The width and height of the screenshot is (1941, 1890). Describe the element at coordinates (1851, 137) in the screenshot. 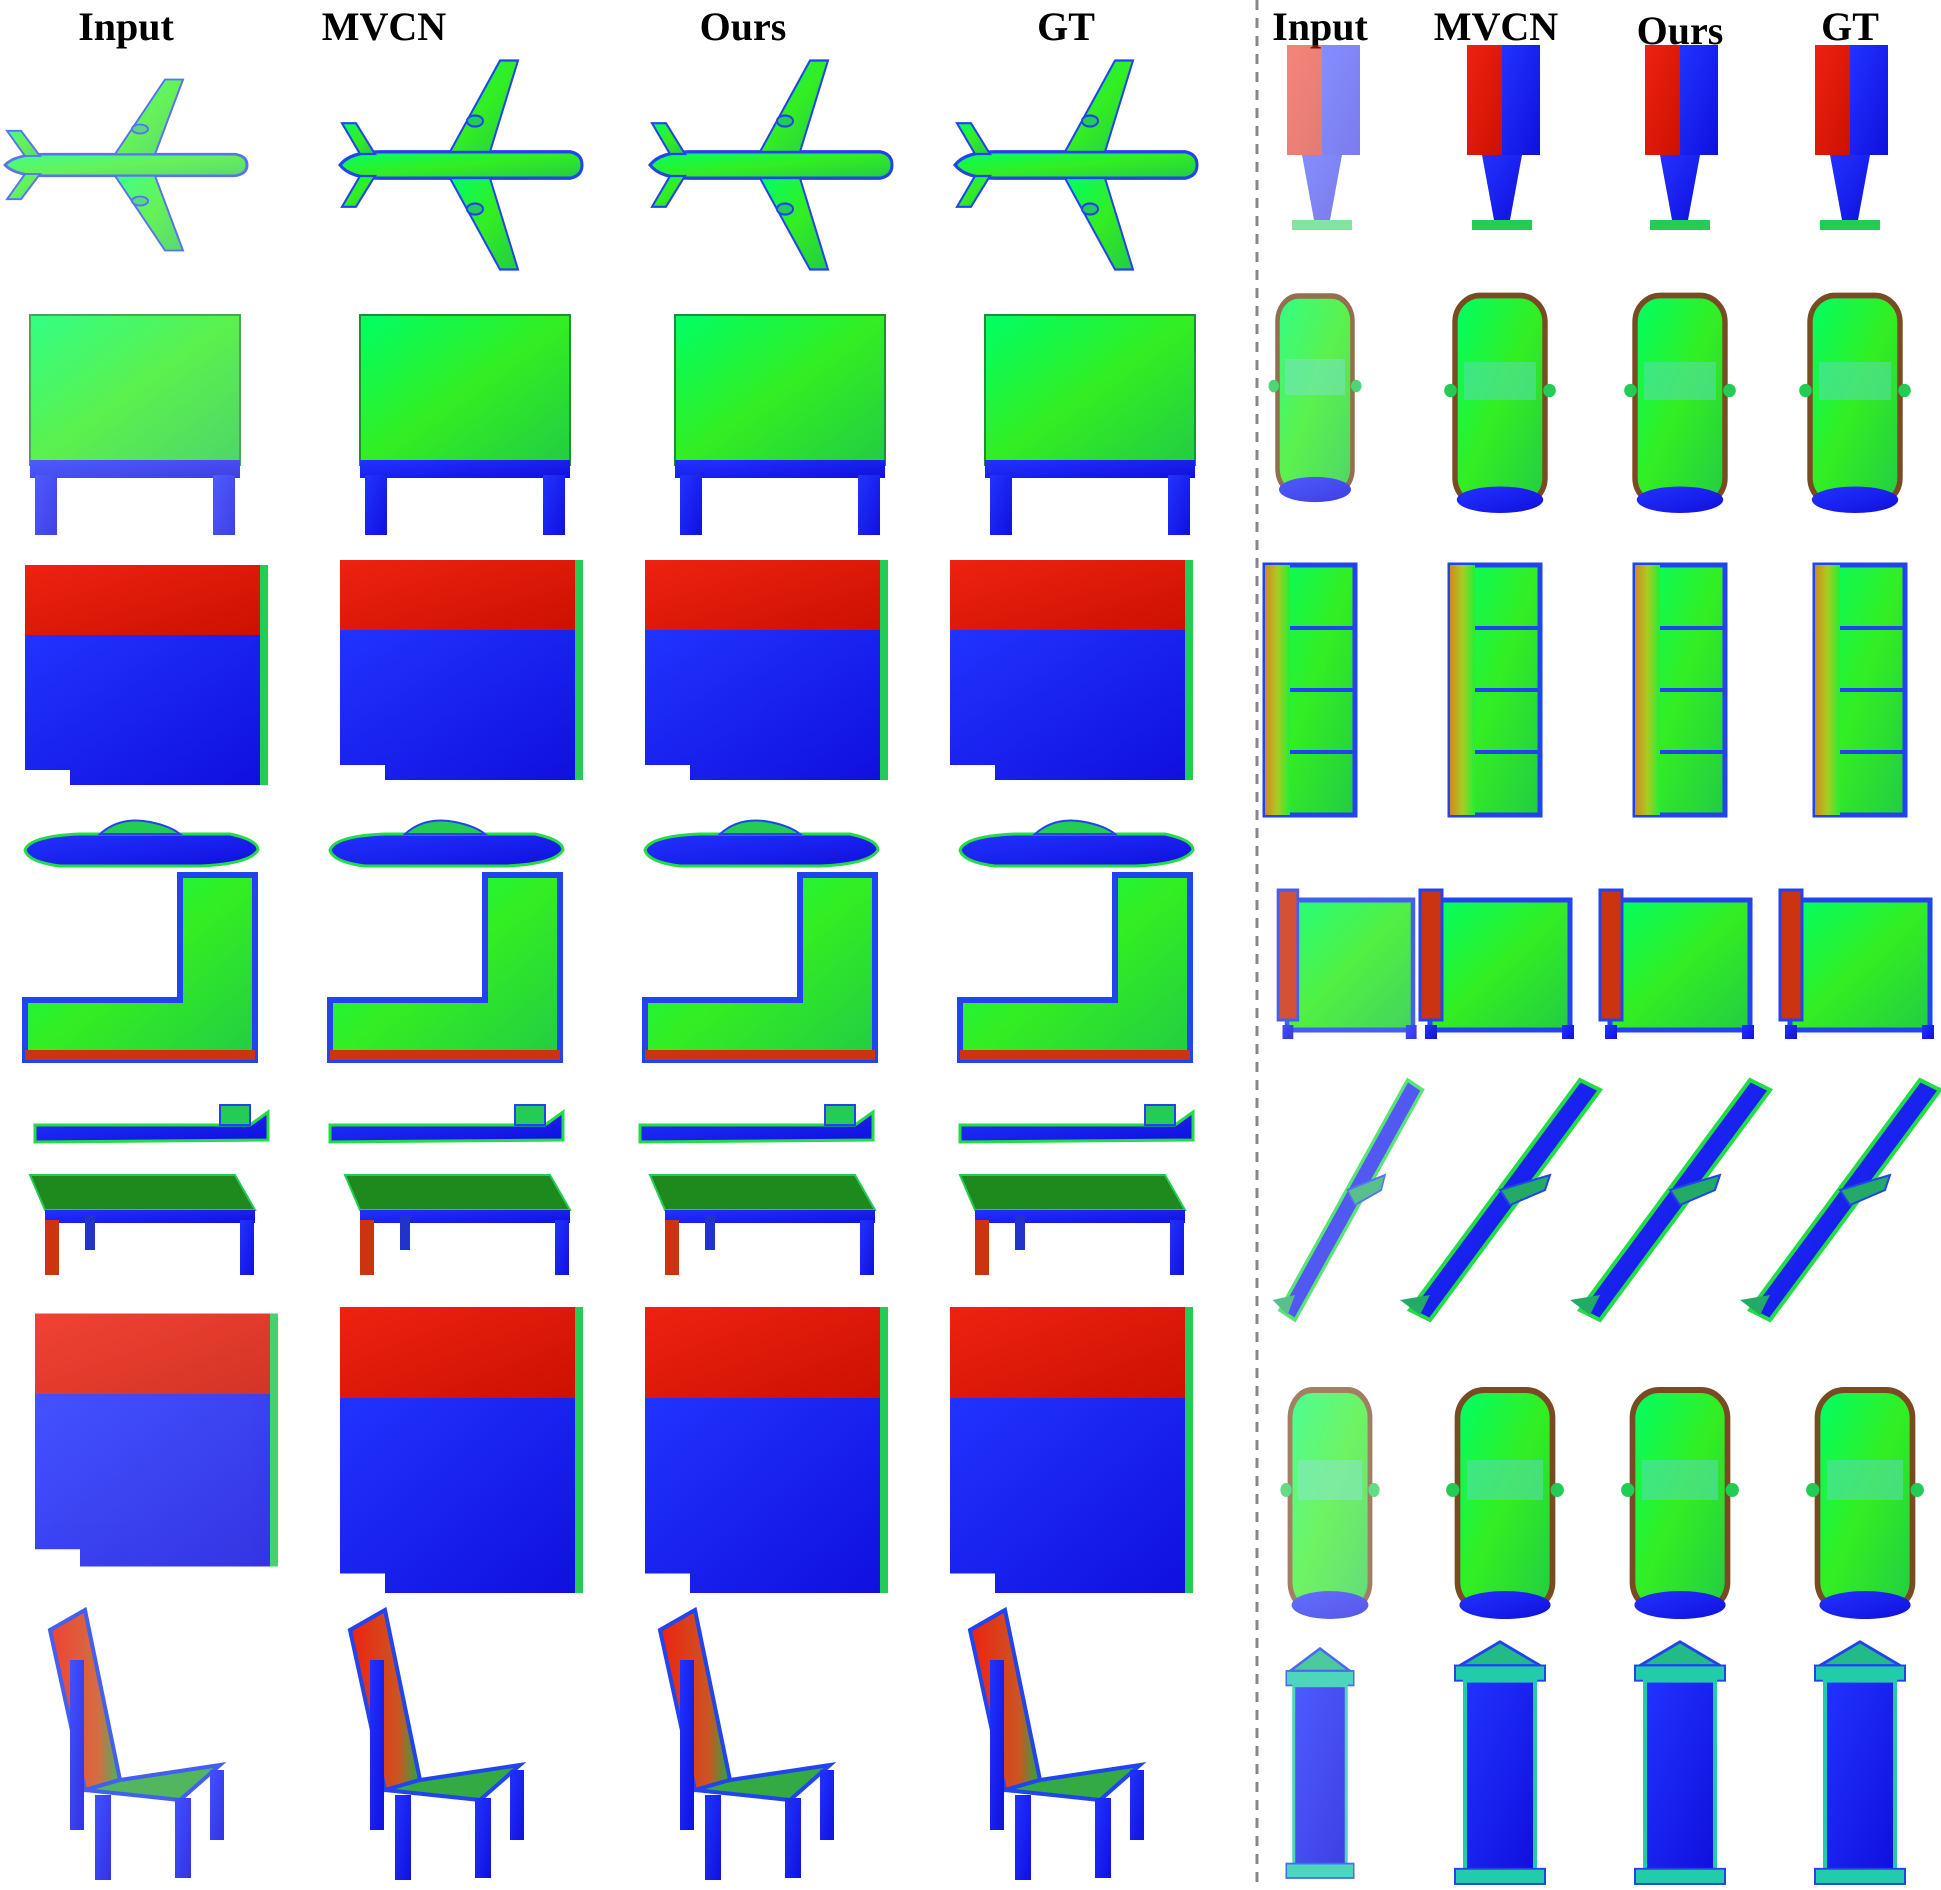

I see `lamp-gt` at that location.